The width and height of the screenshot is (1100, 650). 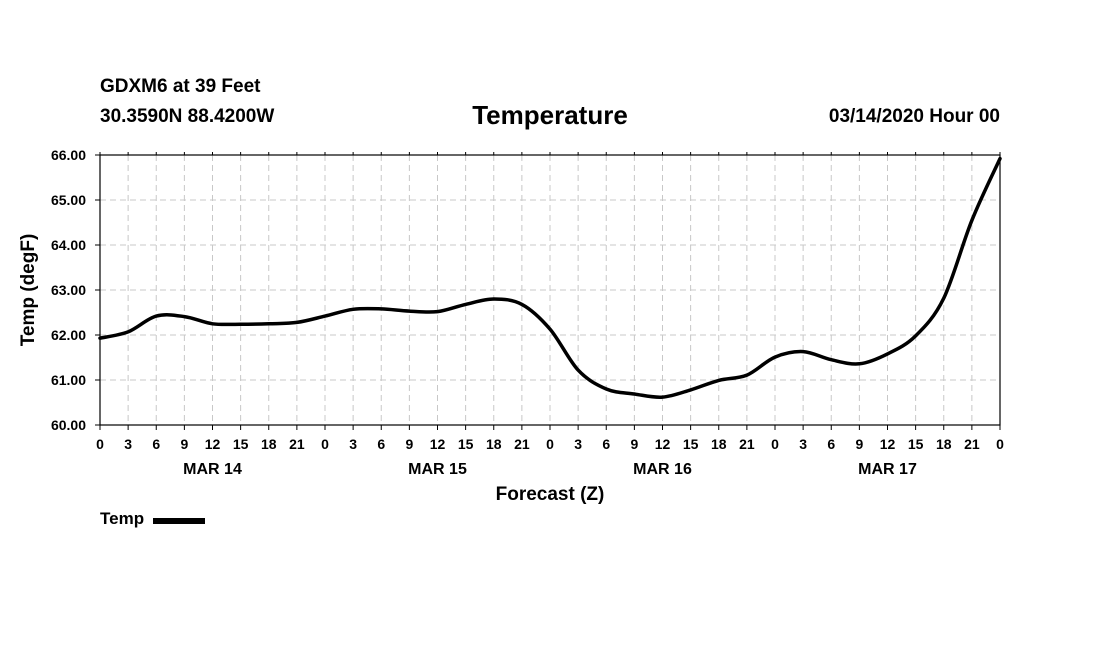 I want to click on day-label: MAR 15, so click(x=437, y=469).